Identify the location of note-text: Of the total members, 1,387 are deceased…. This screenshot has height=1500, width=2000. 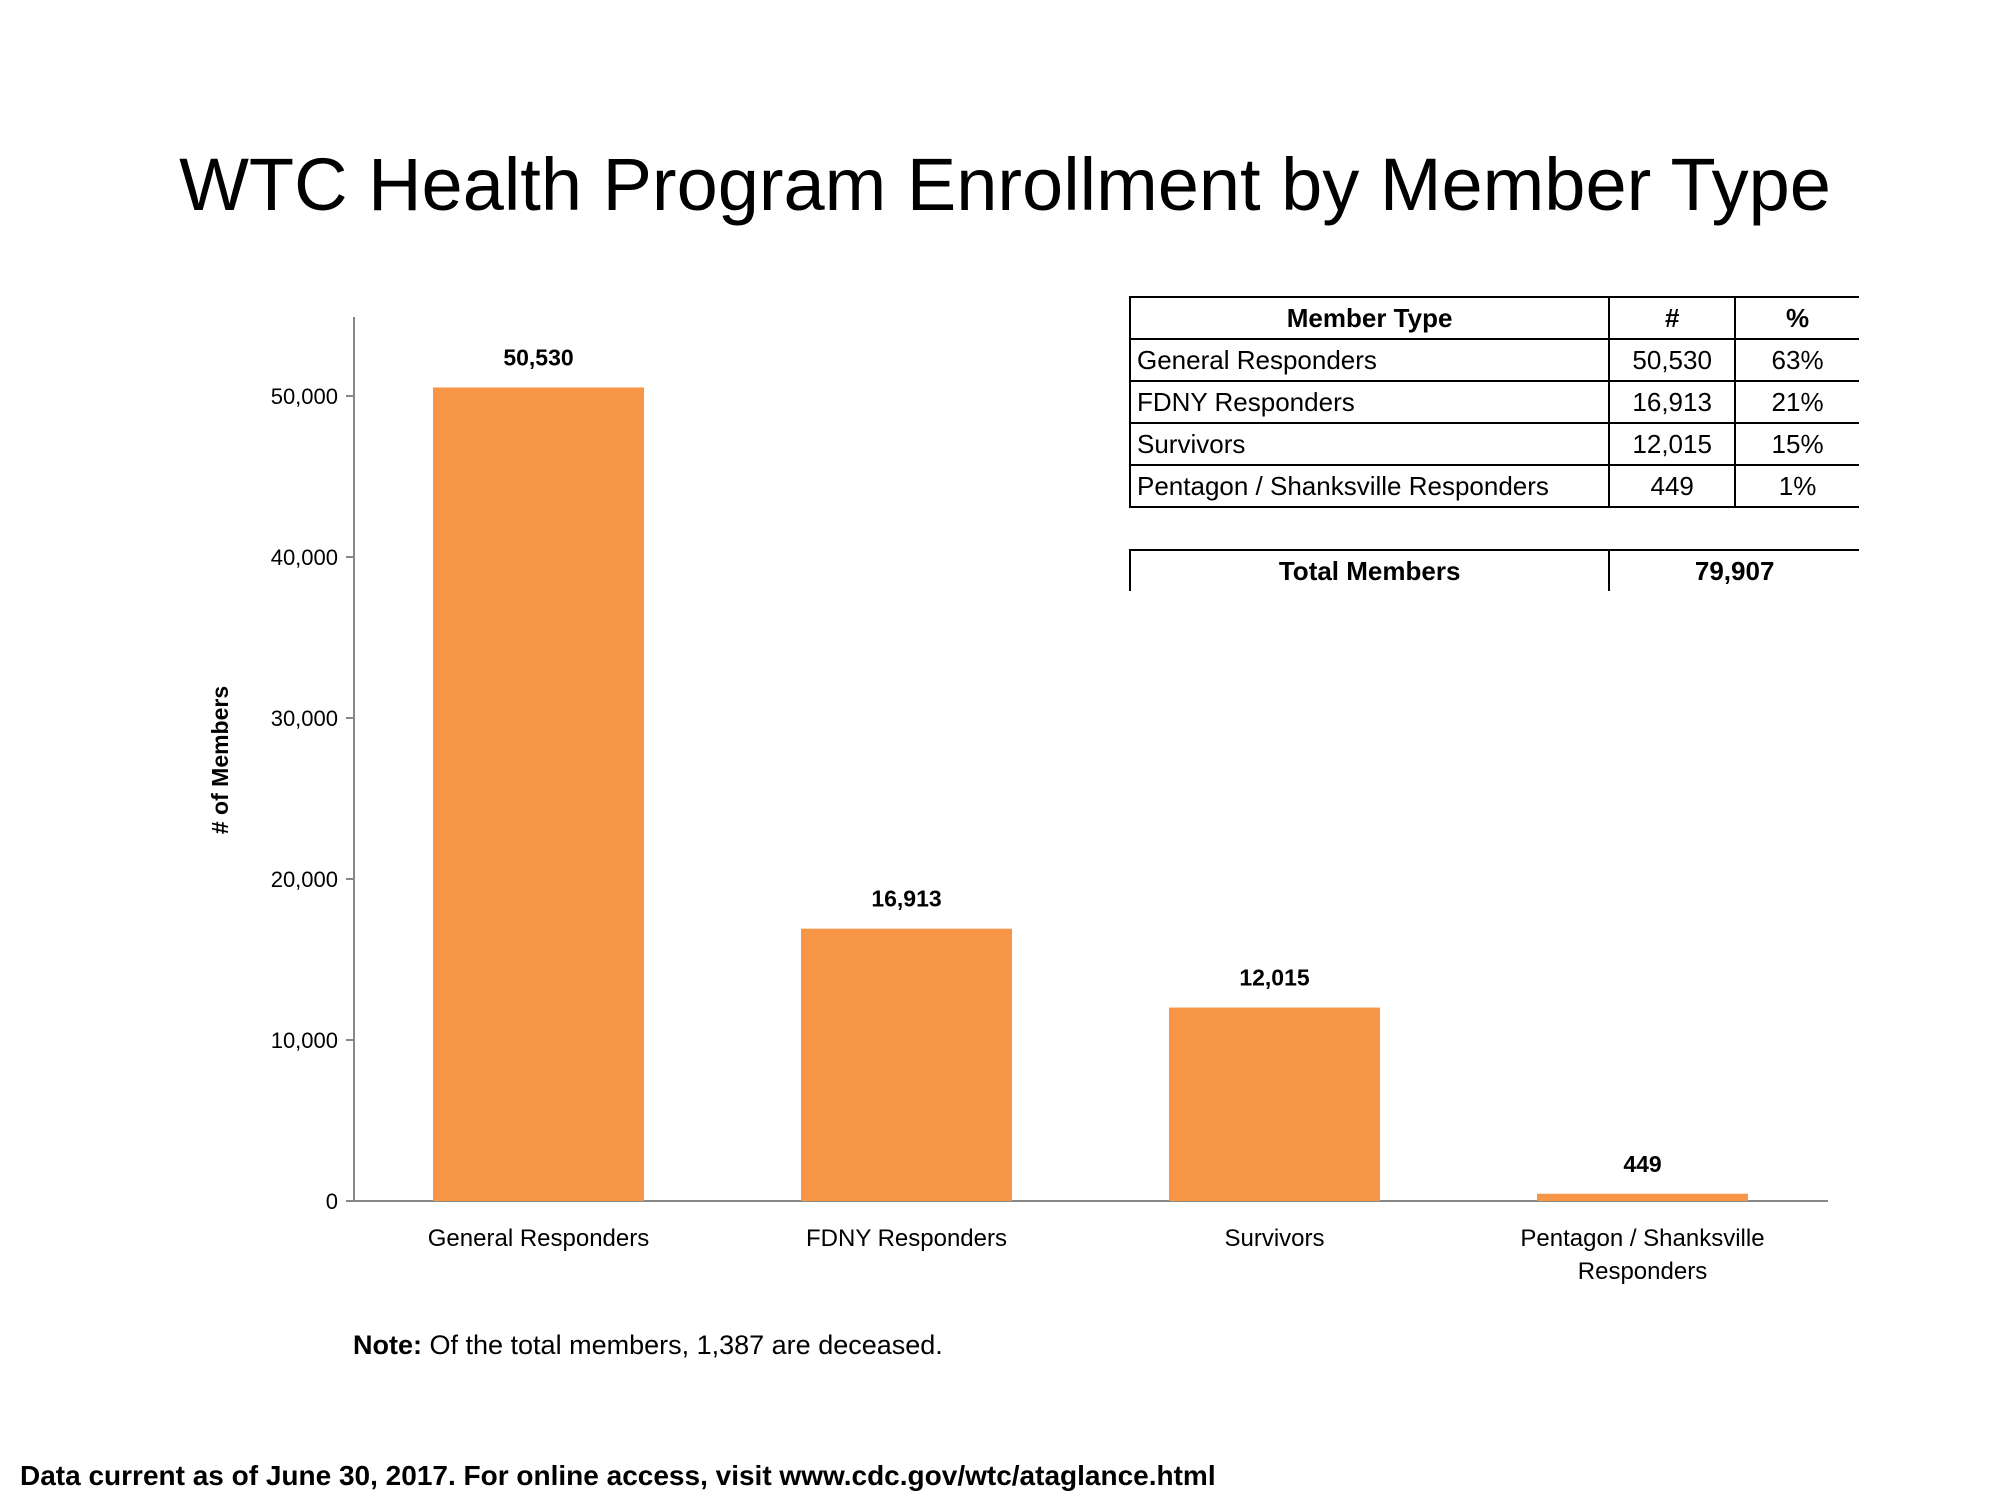
(682, 1345).